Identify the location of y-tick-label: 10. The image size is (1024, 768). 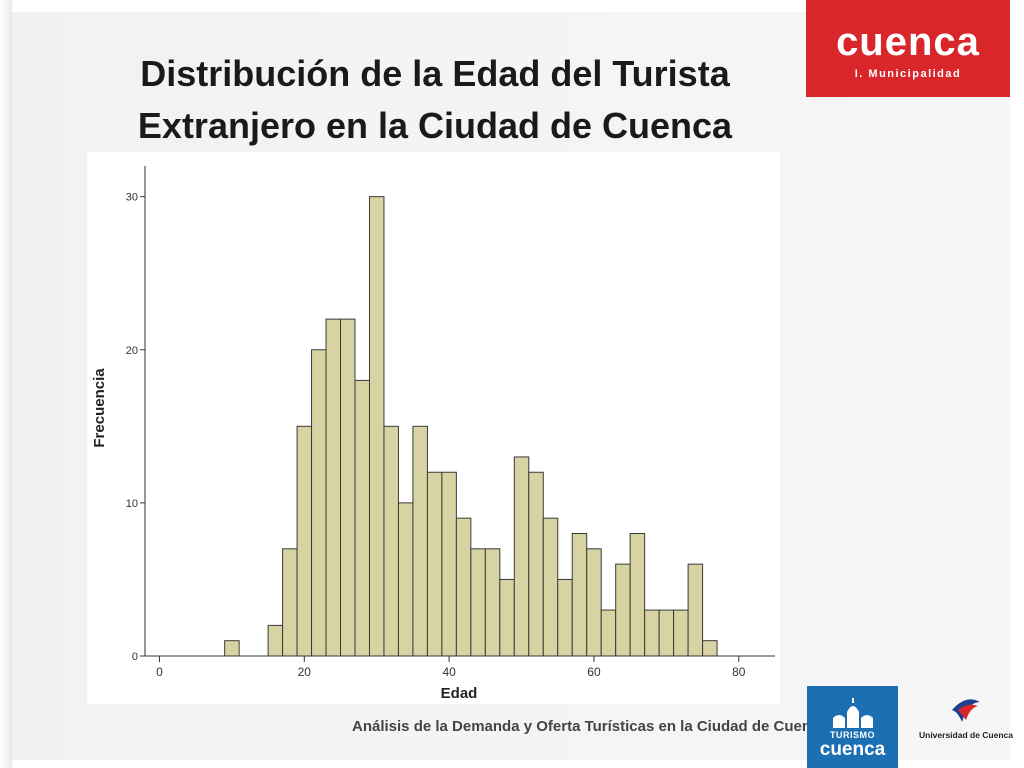
(132, 504).